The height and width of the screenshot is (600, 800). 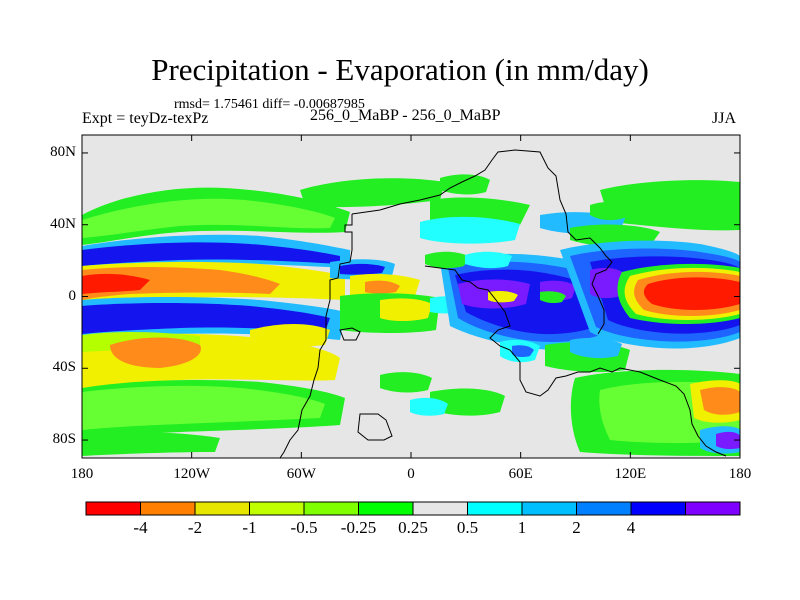 I want to click on colorbar-label: -2, so click(x=195, y=527).